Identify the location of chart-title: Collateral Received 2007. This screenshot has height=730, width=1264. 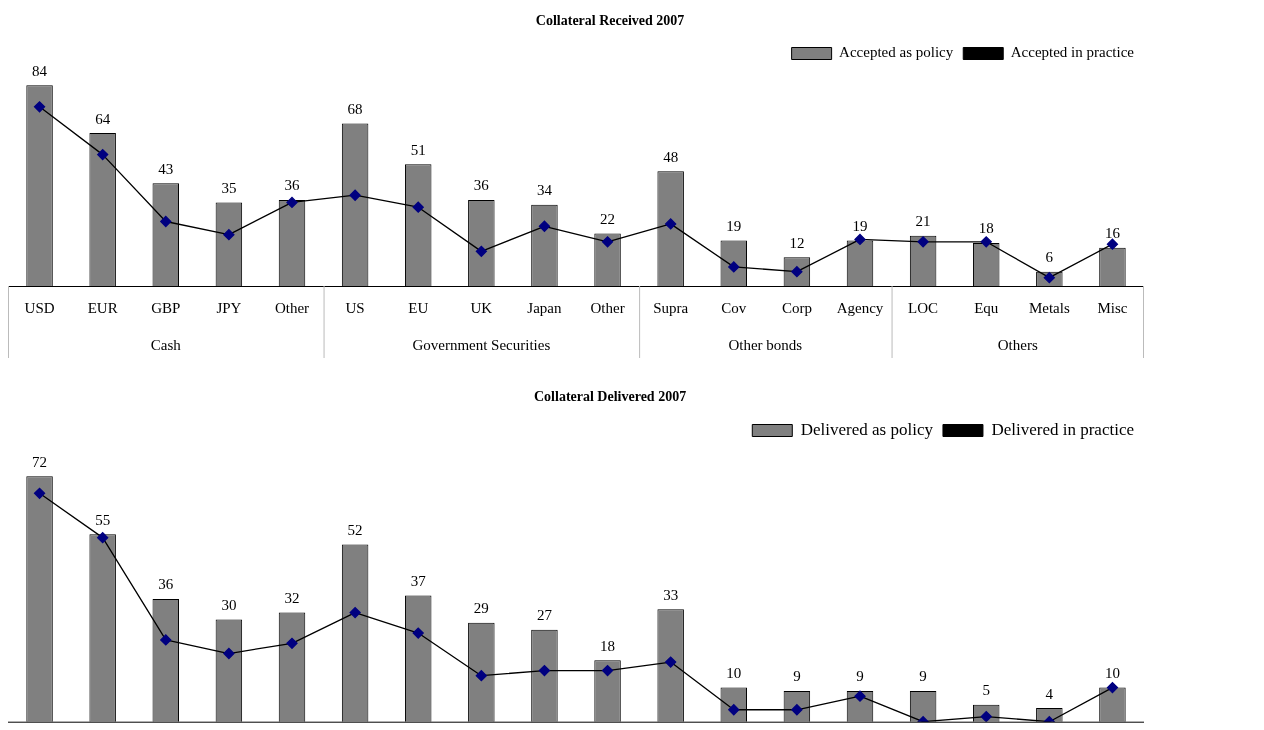
(610, 20).